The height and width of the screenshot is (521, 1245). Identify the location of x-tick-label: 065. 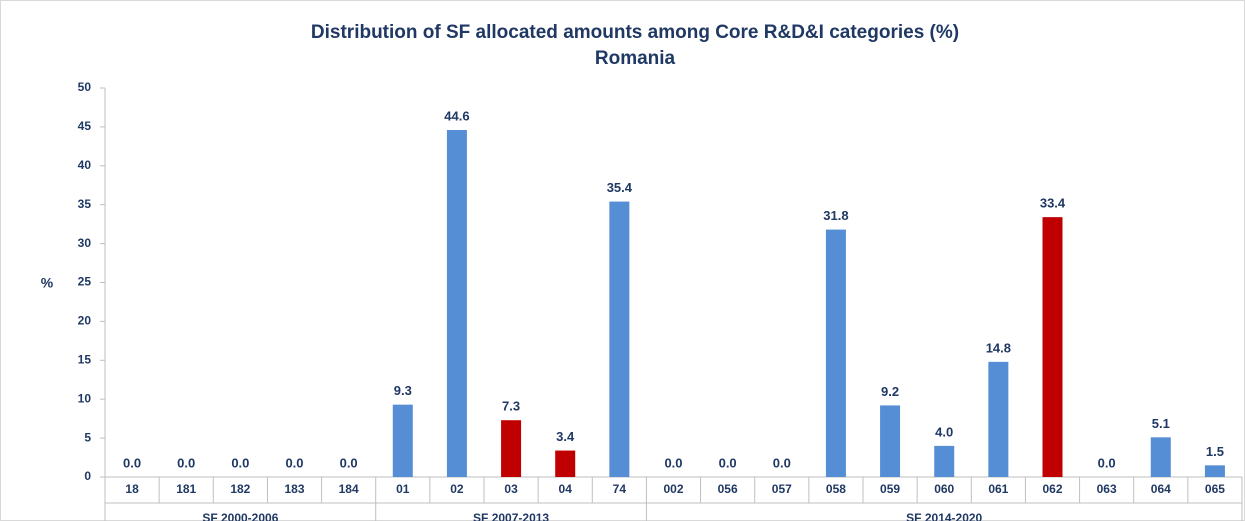
(1215, 489).